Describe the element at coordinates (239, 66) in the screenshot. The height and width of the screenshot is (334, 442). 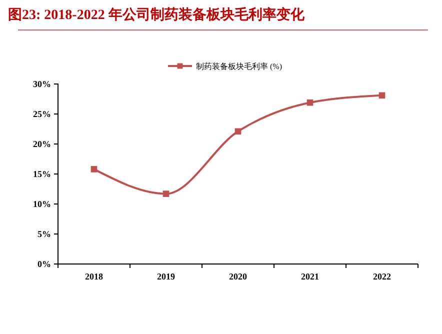
I see `legend-label: 制药装备板块毛利率 (%)` at that location.